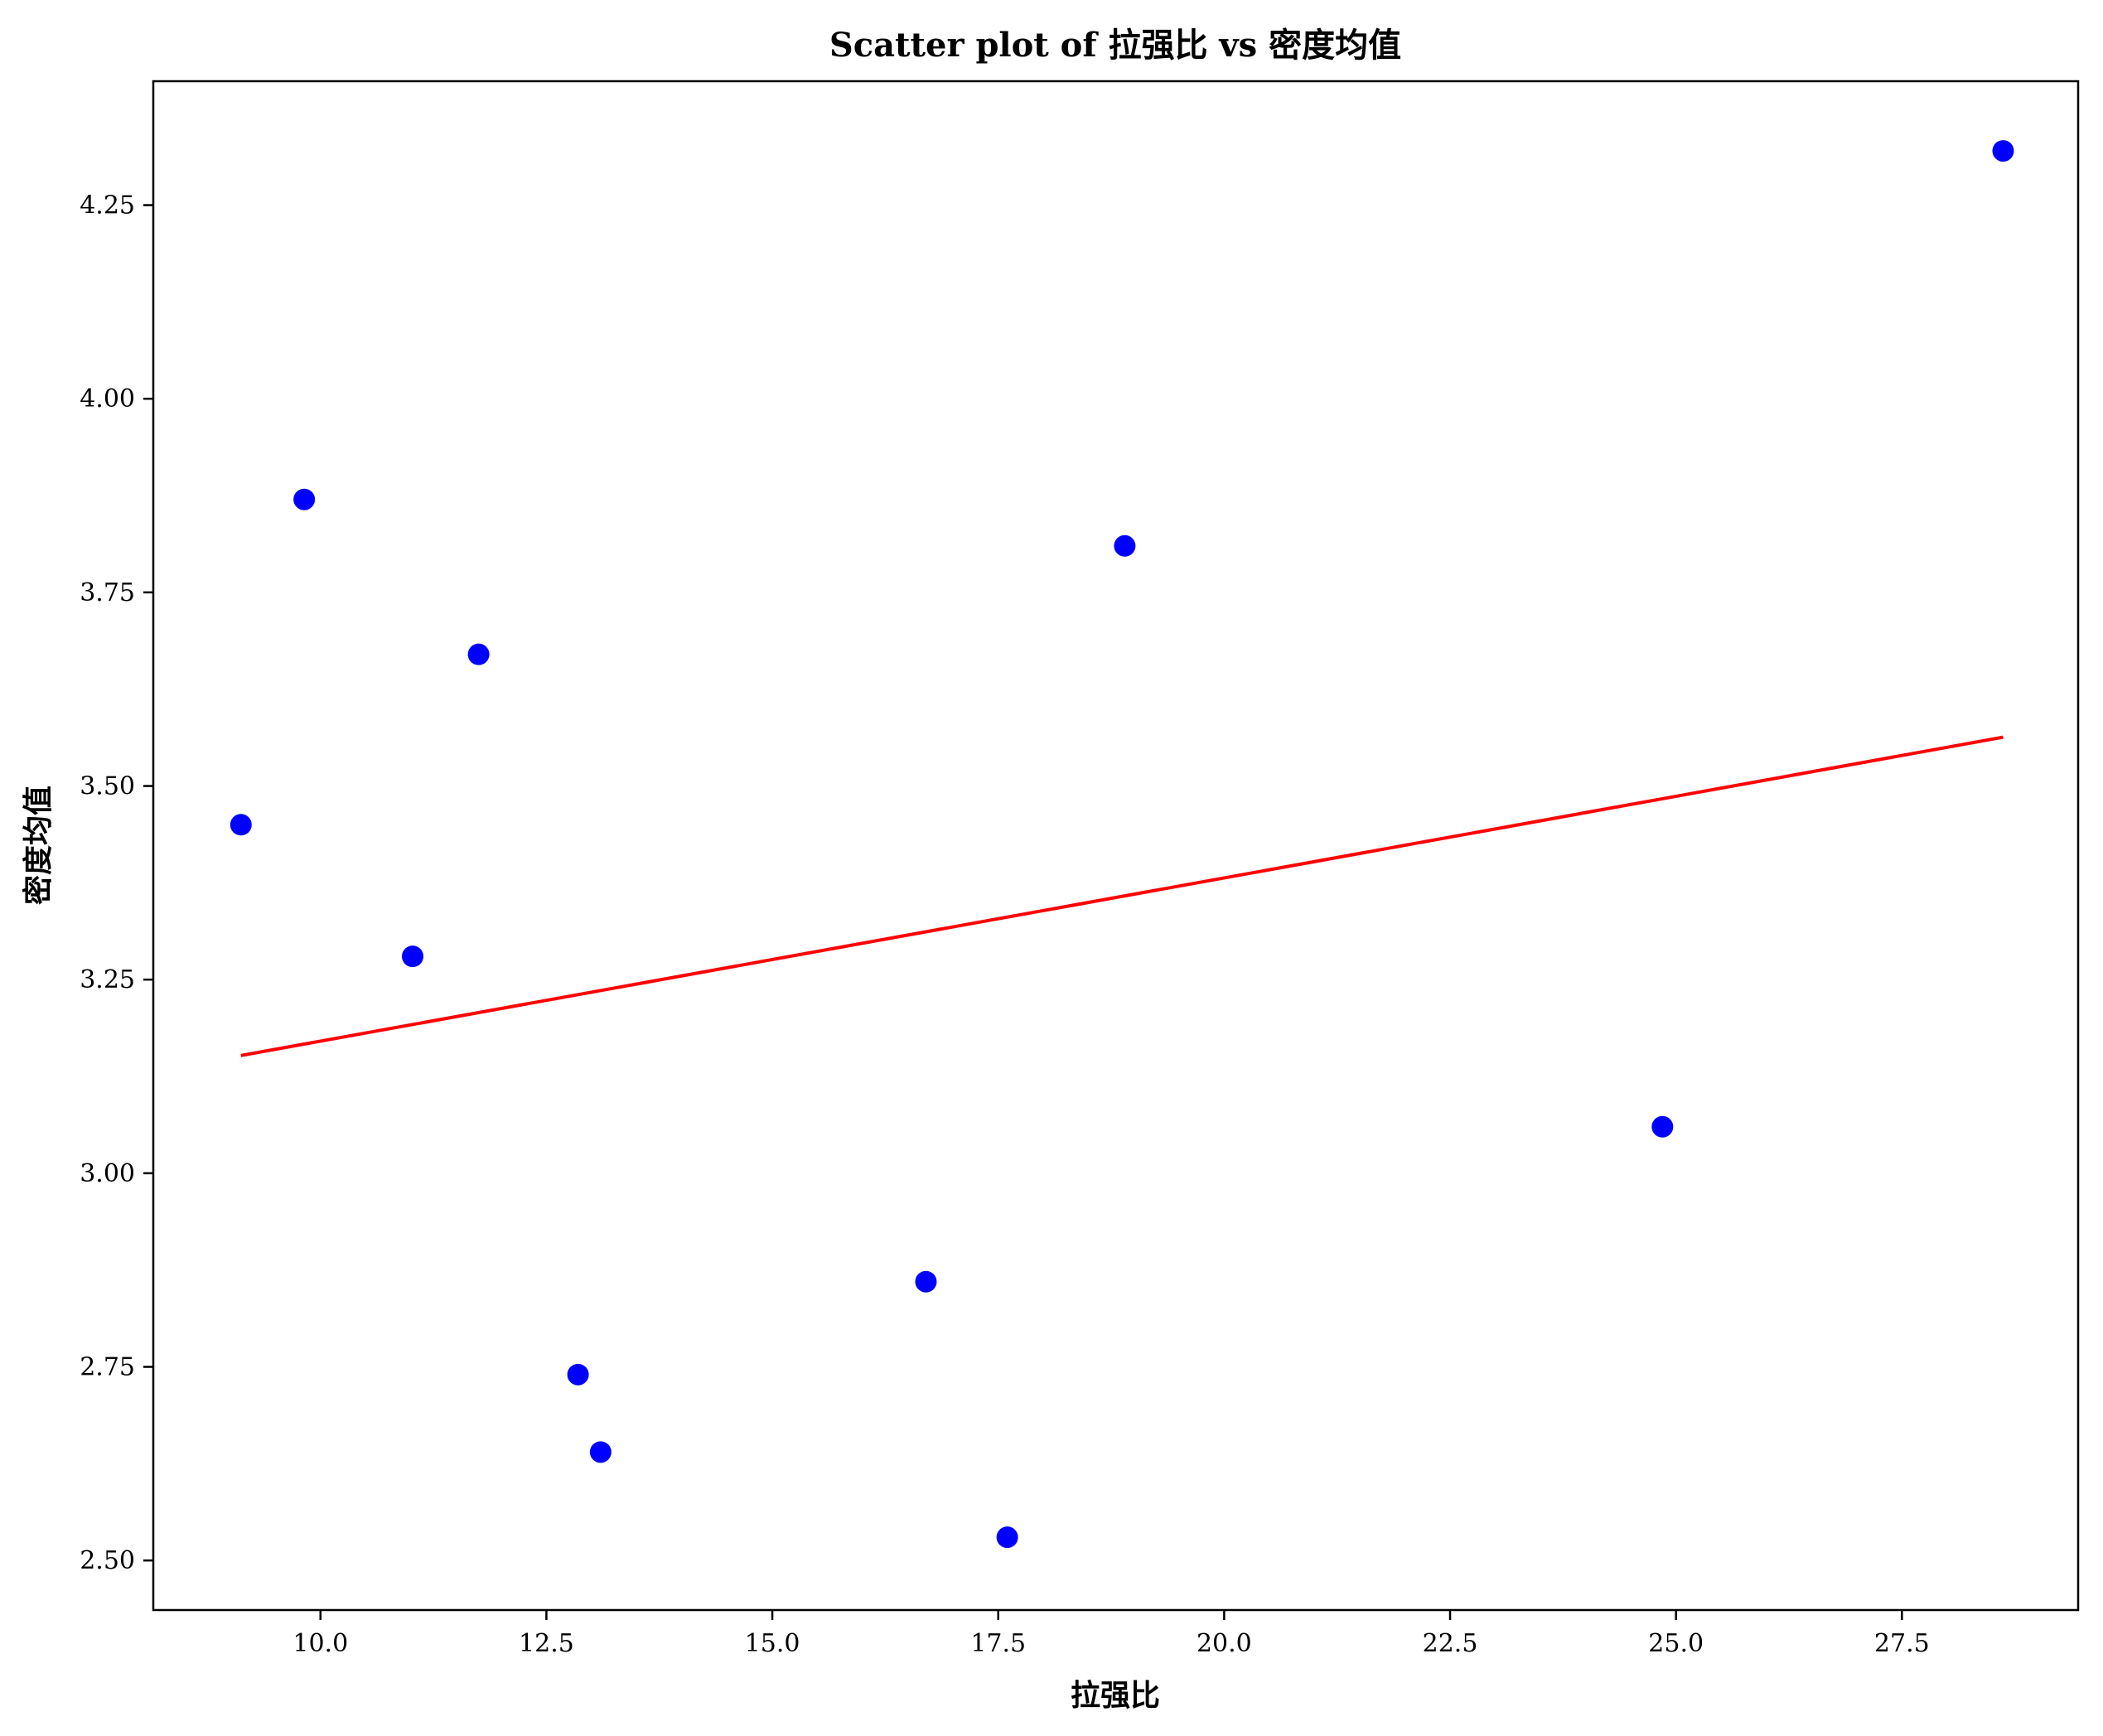 The image size is (2103, 1736). I want to click on x-tick-label: 10.0, so click(320, 1643).